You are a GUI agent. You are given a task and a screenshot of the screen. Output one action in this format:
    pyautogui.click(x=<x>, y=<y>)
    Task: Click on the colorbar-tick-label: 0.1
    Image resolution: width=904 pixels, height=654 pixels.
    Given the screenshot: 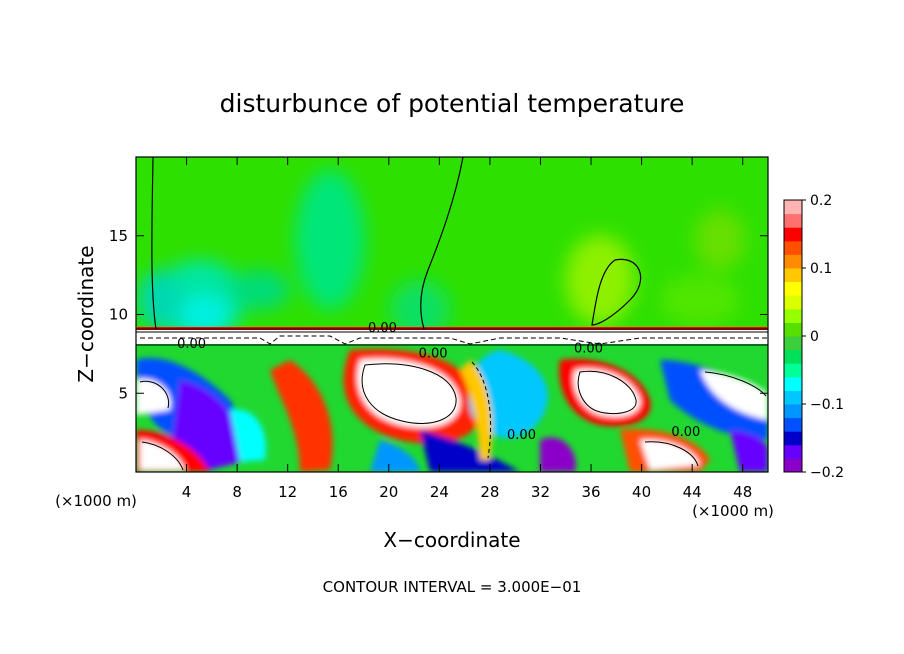 What is the action you would take?
    pyautogui.click(x=821, y=269)
    